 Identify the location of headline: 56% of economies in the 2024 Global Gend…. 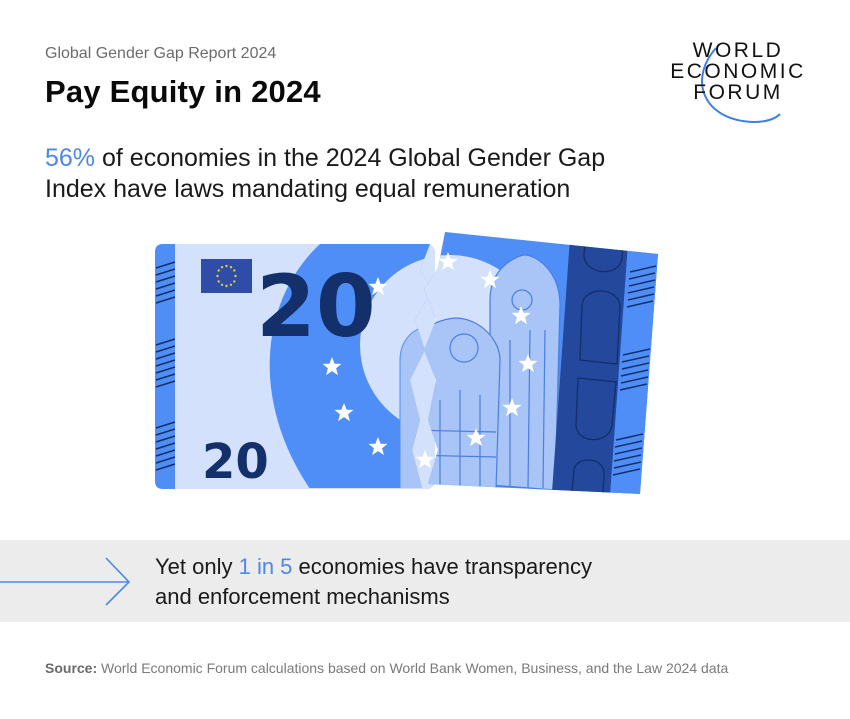
(385, 174).